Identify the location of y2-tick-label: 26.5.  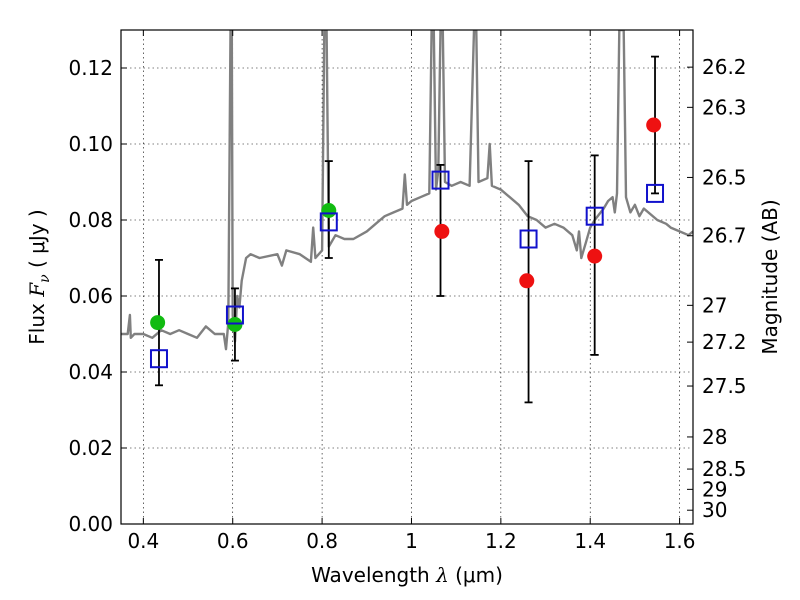
(724, 177).